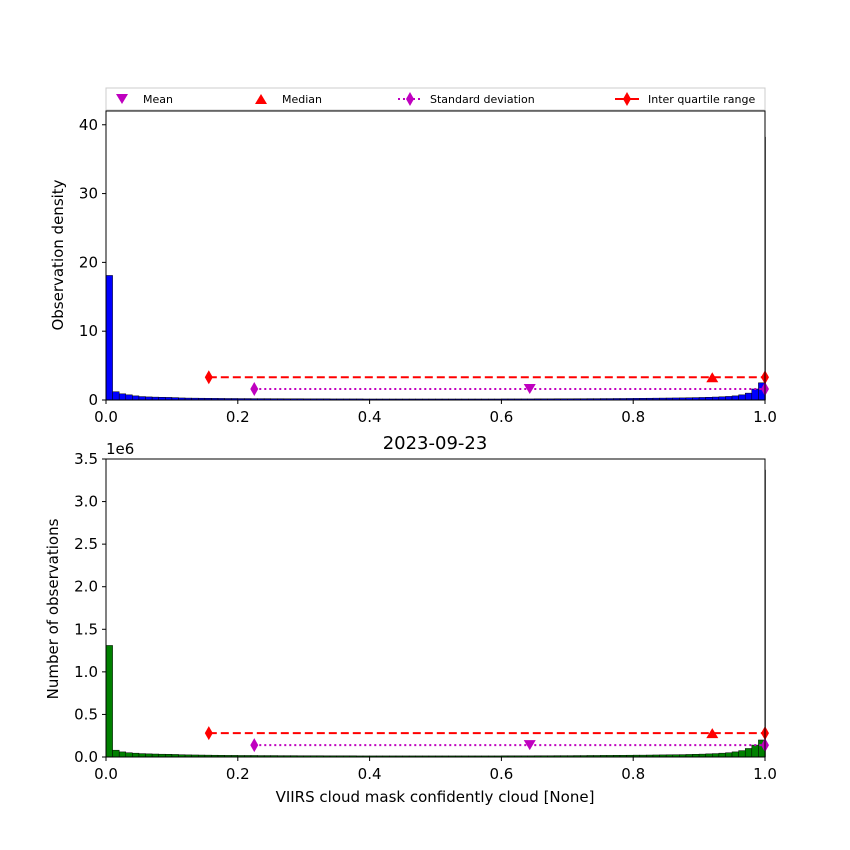 The image size is (850, 850). Describe the element at coordinates (254, 388) in the screenshot. I see `top-std-marker` at that location.